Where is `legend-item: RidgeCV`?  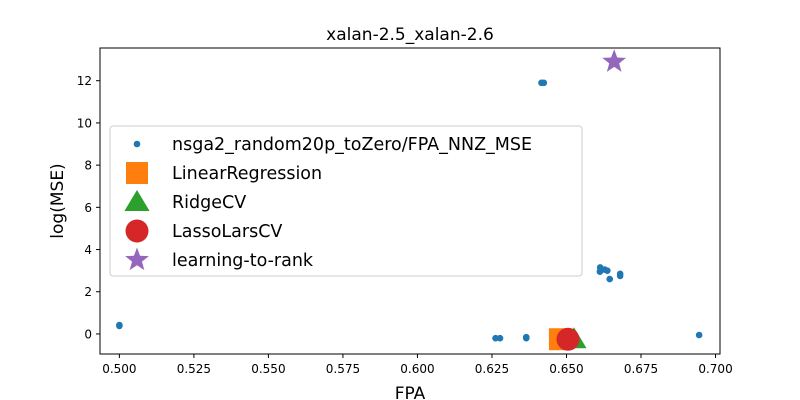
legend-item: RidgeCV is located at coordinates (185, 201).